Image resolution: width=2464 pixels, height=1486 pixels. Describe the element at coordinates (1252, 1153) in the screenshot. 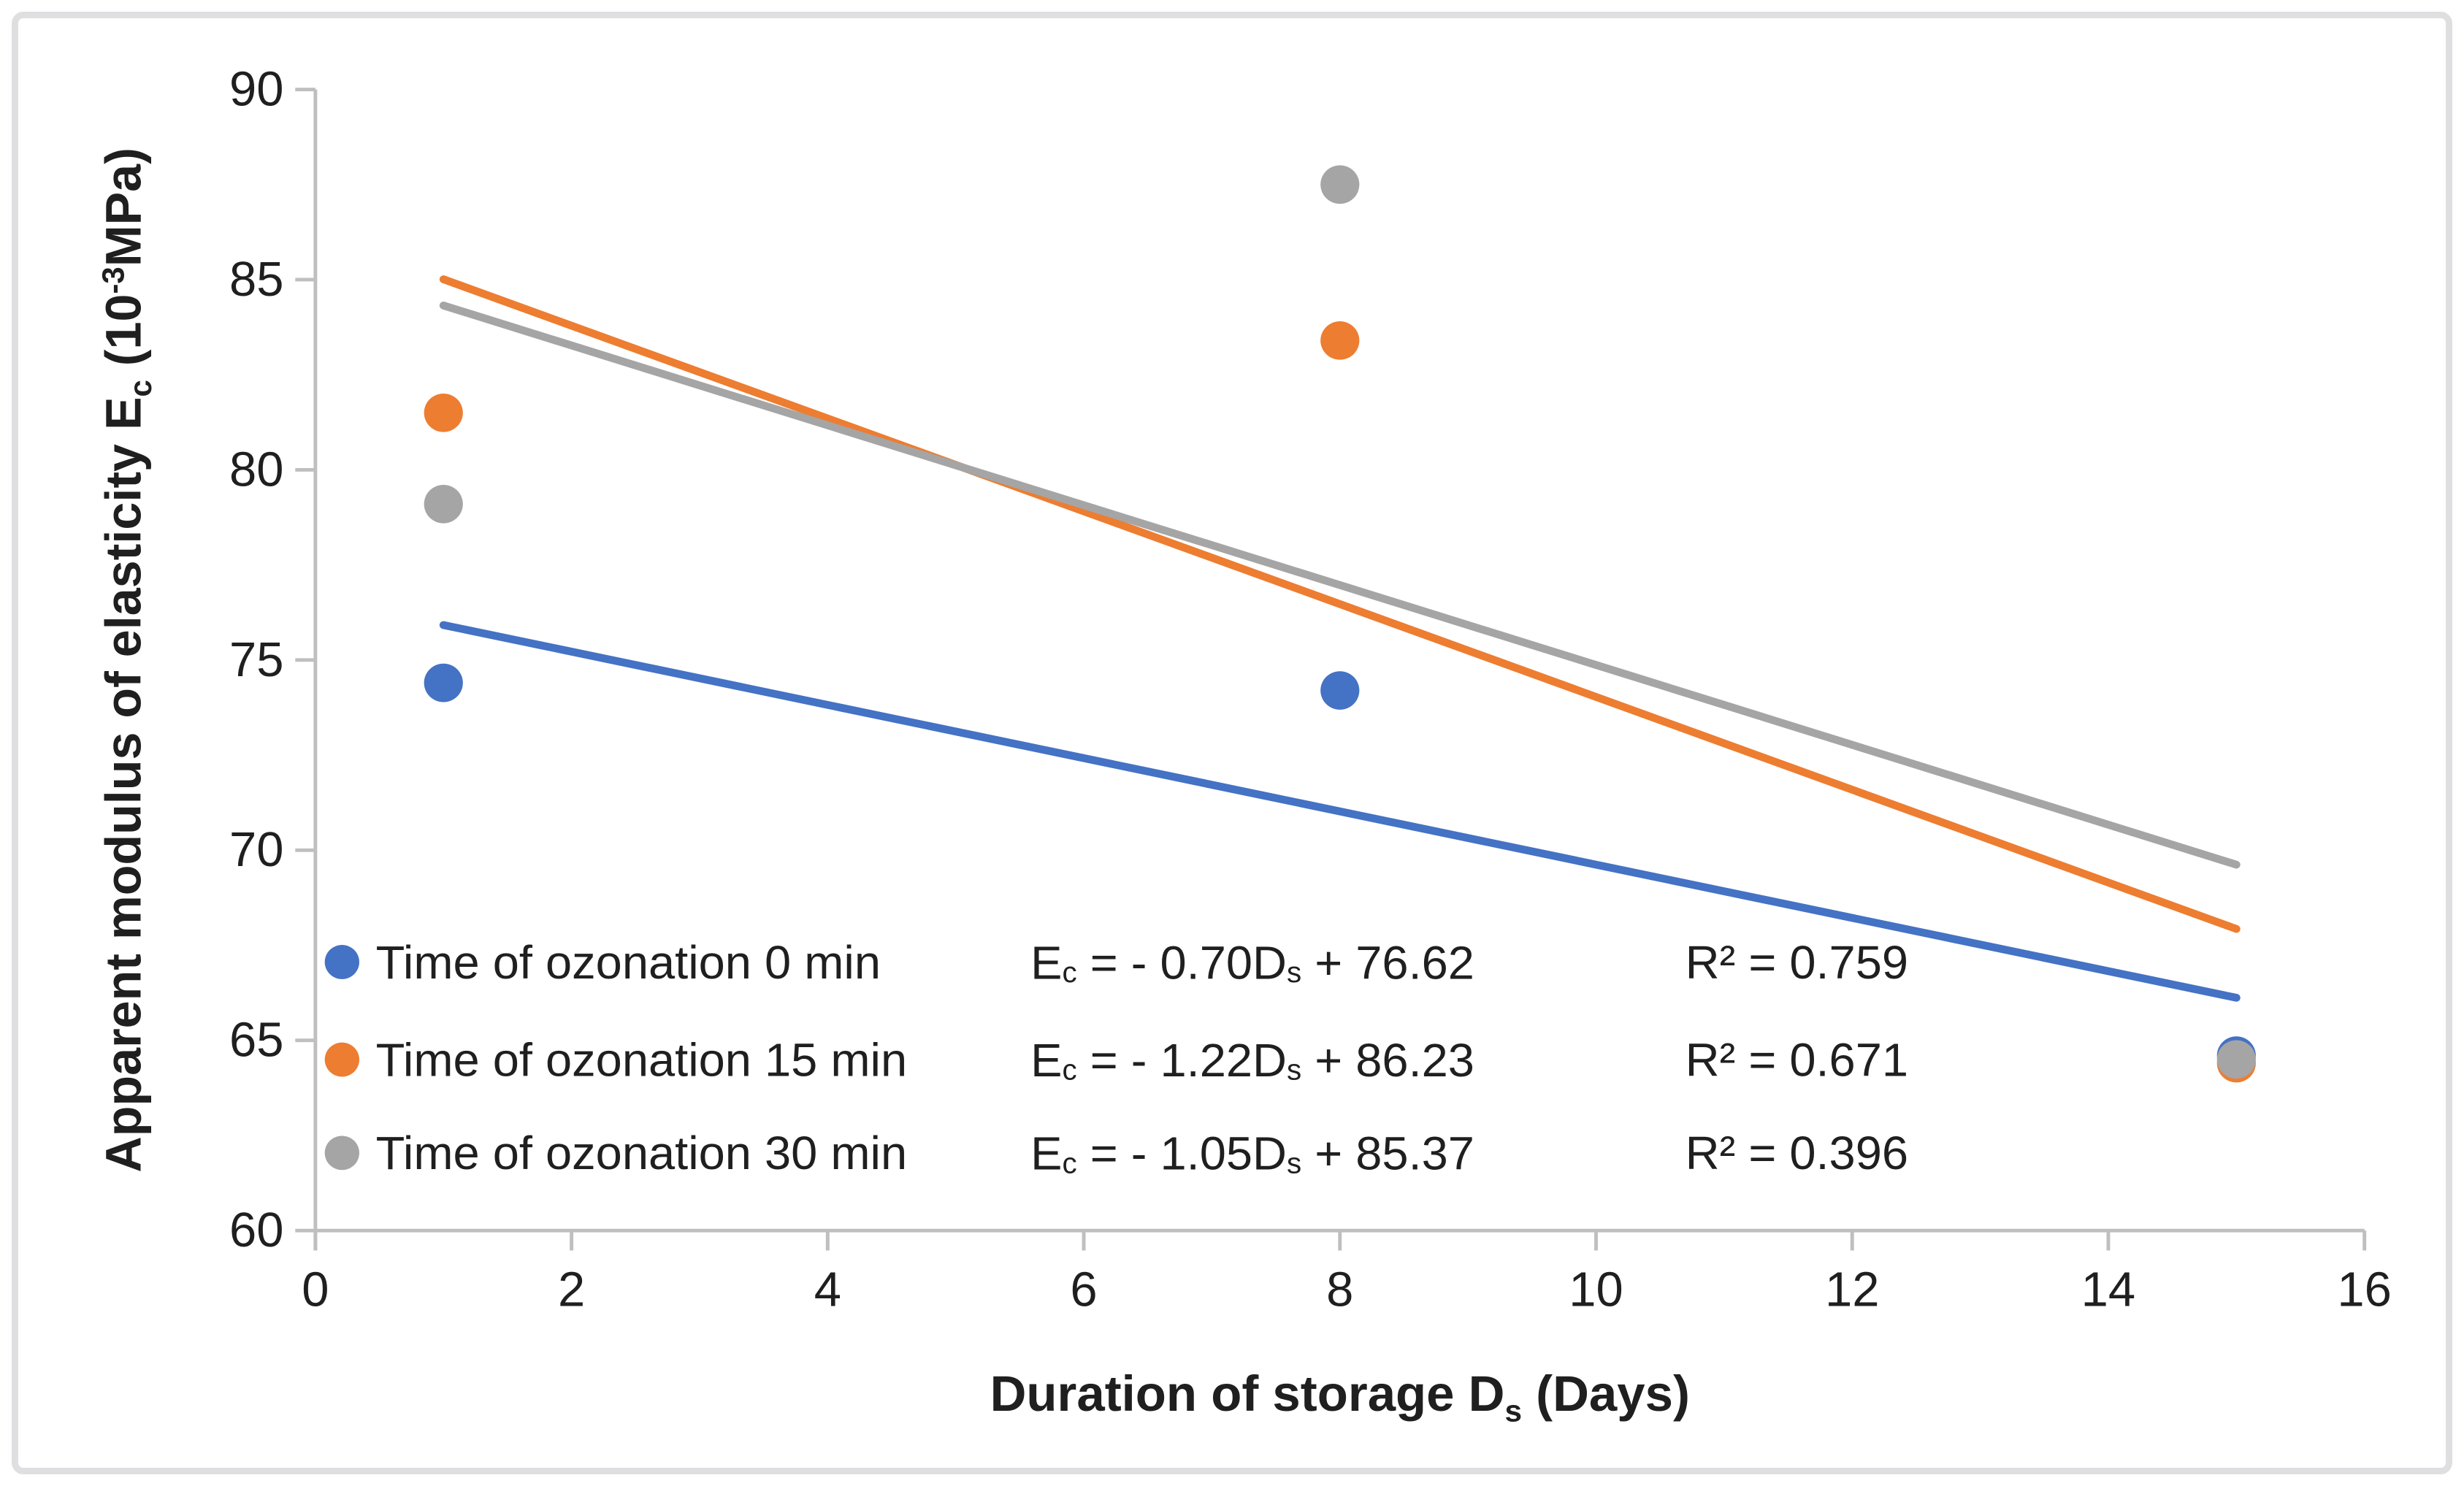

I see `equation-text: Ec = - 1.05Ds + 85.37` at that location.